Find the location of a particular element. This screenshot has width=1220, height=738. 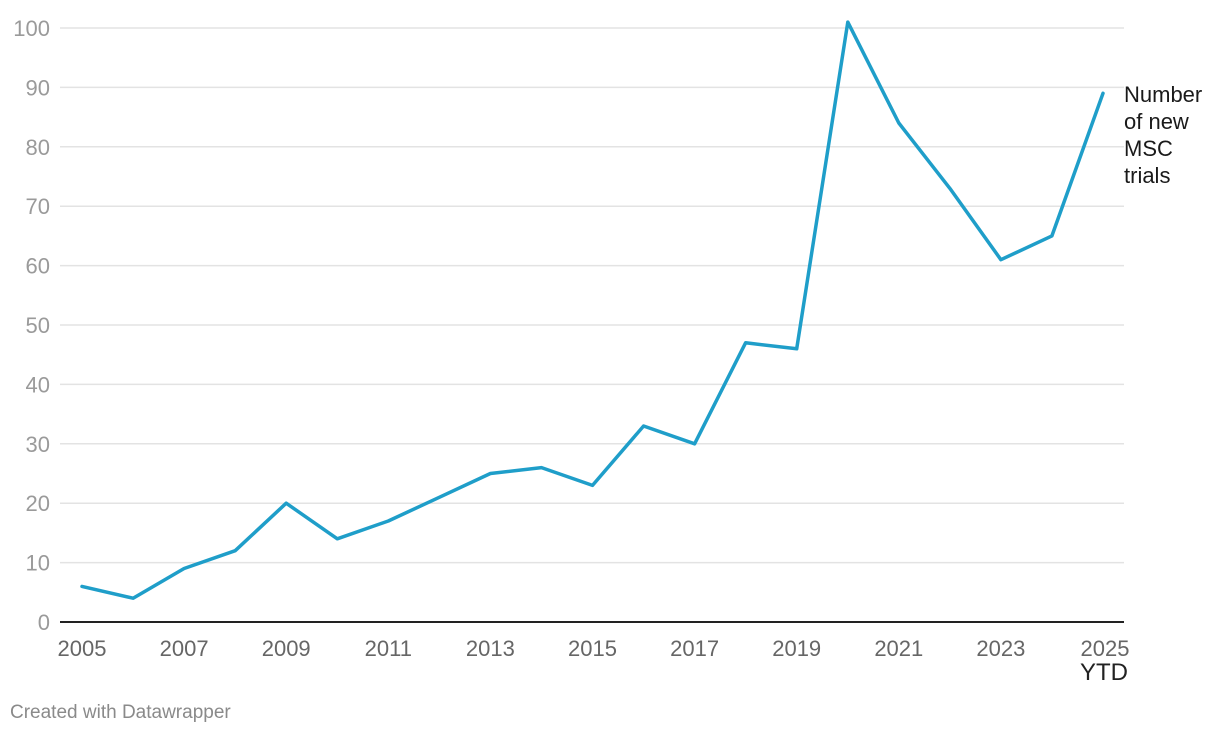

y-tick-label-10: 10 is located at coordinates (38, 563).